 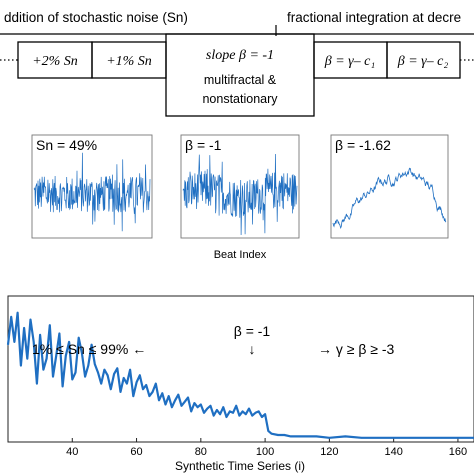 I want to click on example-panel-2-label: β = -1, so click(x=203, y=145).